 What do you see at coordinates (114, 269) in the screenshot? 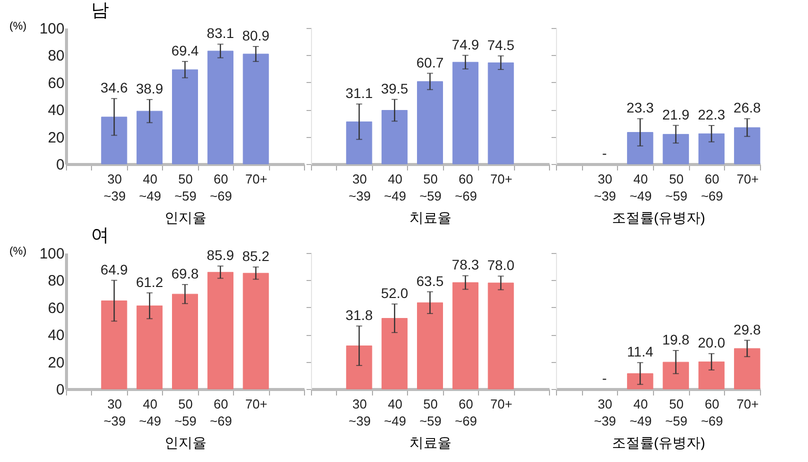
I see `data-label: 64.9` at bounding box center [114, 269].